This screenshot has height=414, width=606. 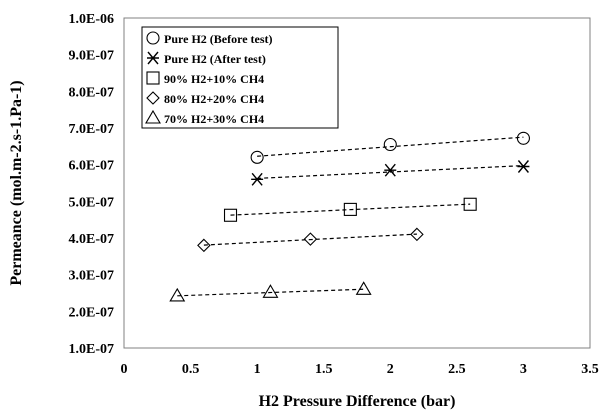 What do you see at coordinates (153, 58) in the screenshot?
I see `legend-marker-asterisk` at bounding box center [153, 58].